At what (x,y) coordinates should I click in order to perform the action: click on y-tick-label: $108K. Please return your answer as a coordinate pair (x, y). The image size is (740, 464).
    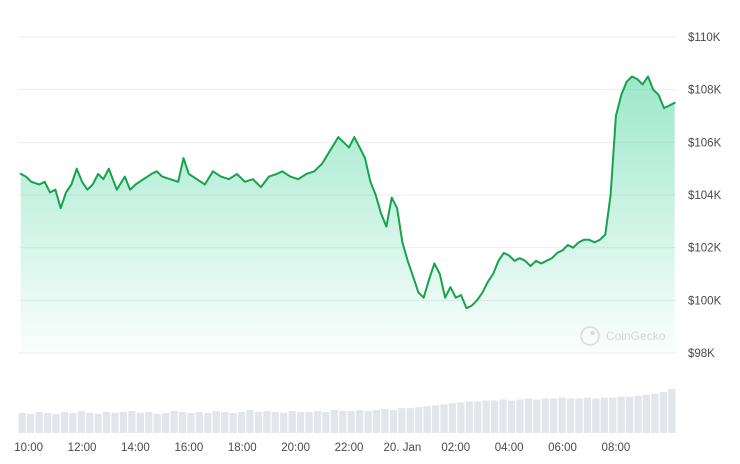
    Looking at the image, I should click on (705, 91).